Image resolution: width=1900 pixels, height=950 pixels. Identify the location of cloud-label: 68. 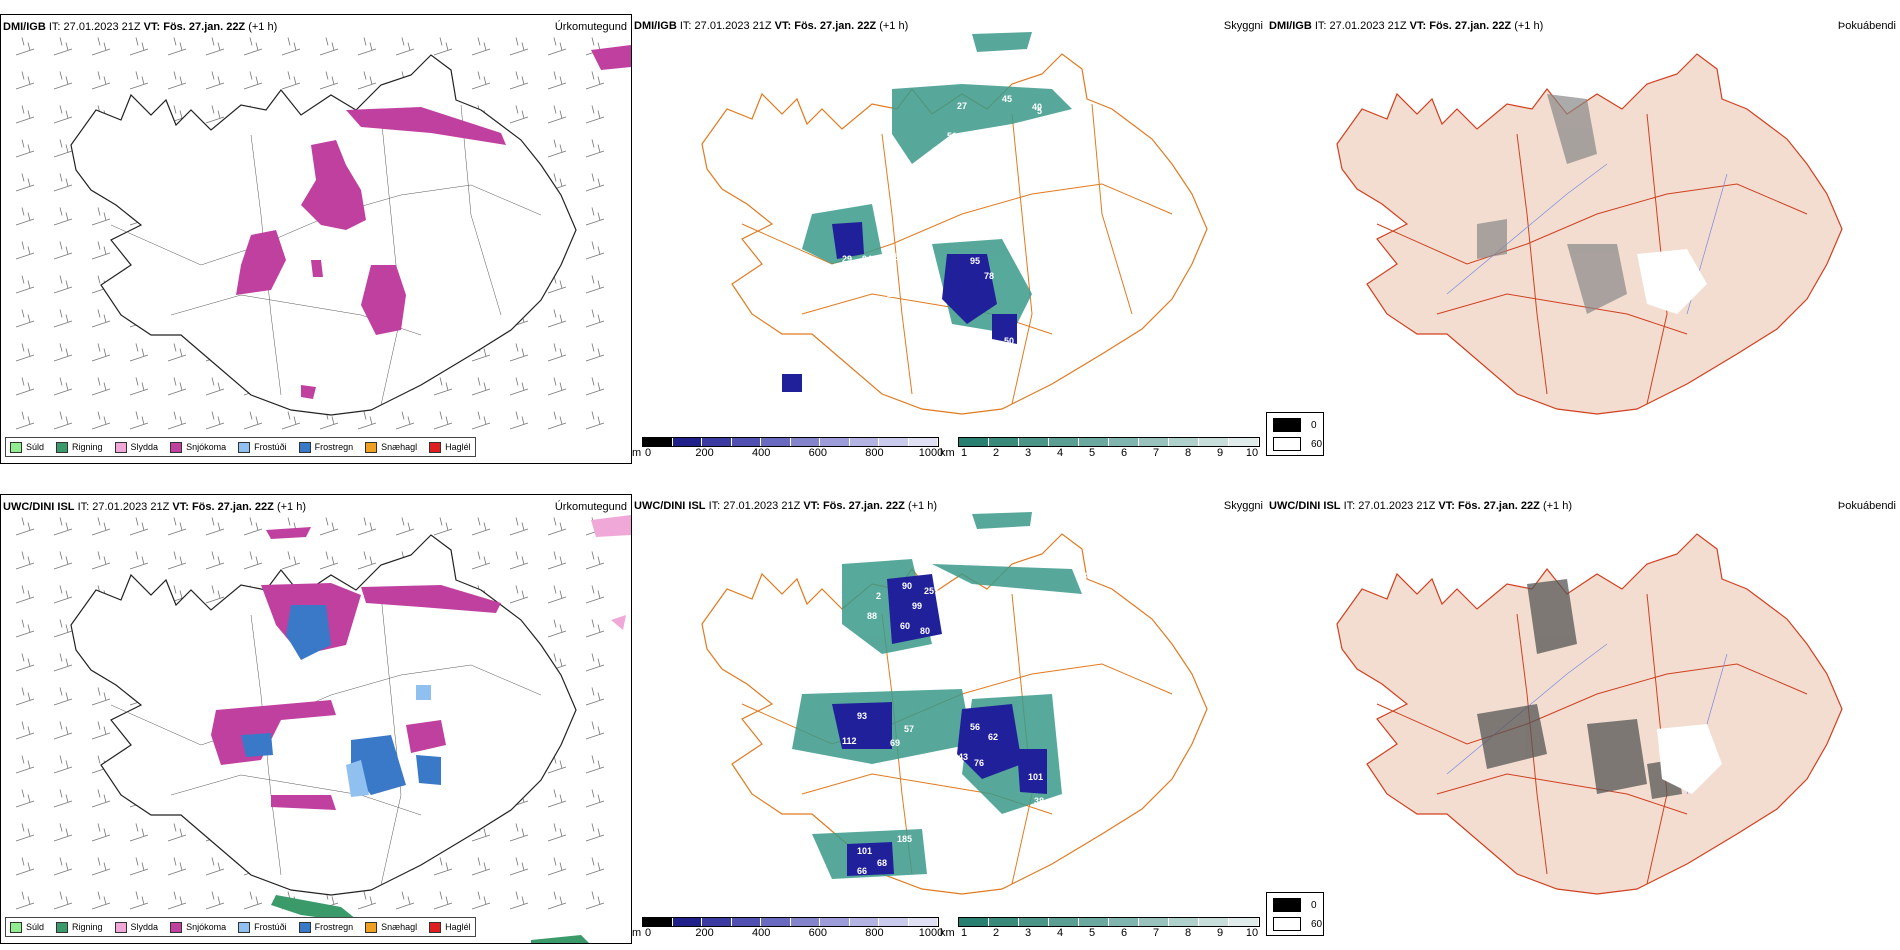
(882, 863).